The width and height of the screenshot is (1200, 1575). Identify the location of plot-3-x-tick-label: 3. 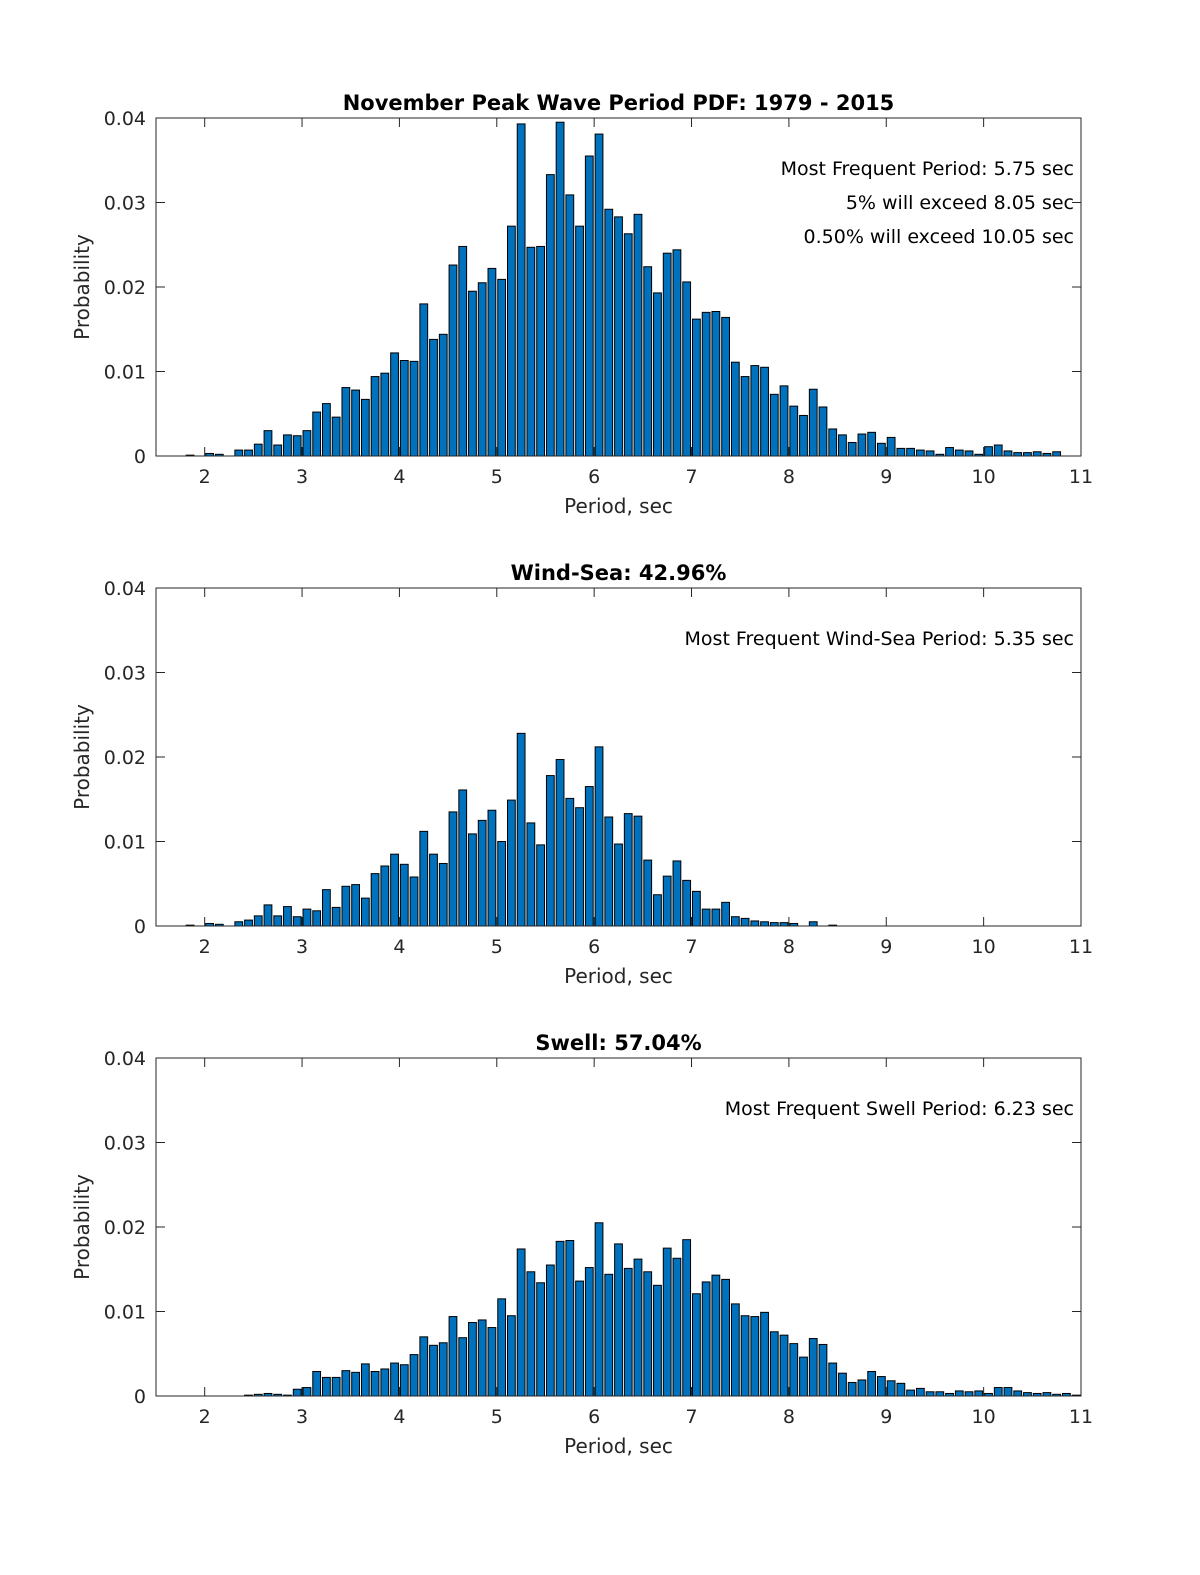
(302, 1417).